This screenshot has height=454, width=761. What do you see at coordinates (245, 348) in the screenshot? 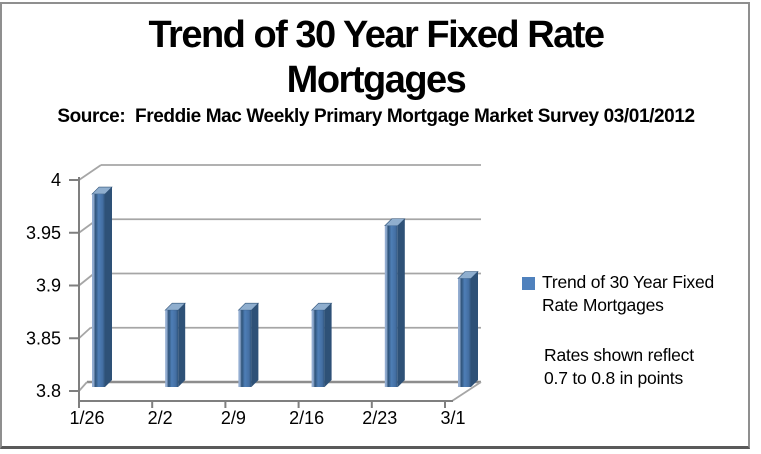
I see `bar-2/9` at bounding box center [245, 348].